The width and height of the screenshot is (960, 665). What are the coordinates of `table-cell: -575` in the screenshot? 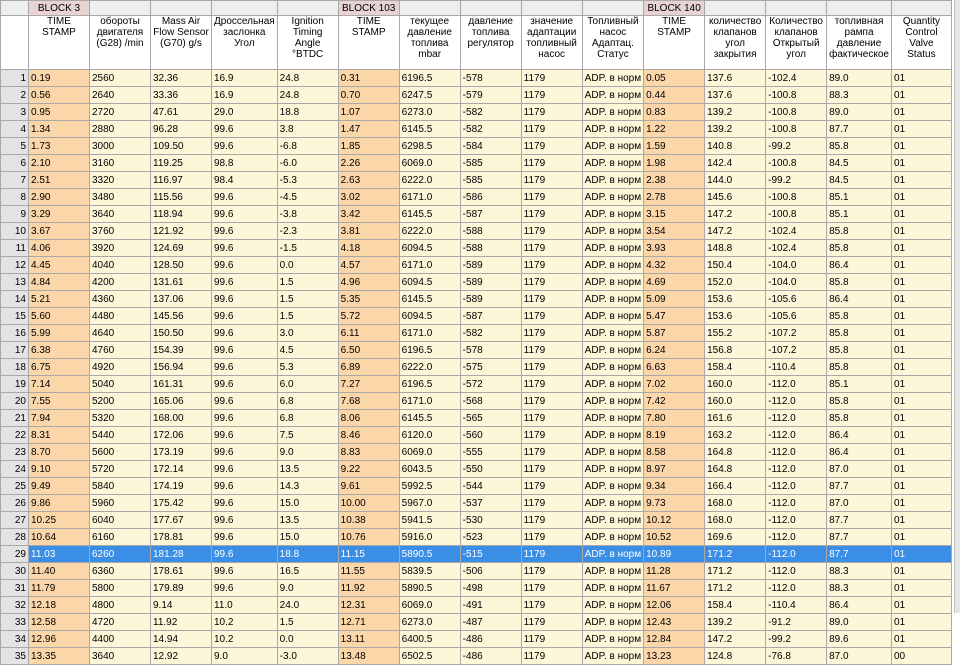 It's located at (490, 367).